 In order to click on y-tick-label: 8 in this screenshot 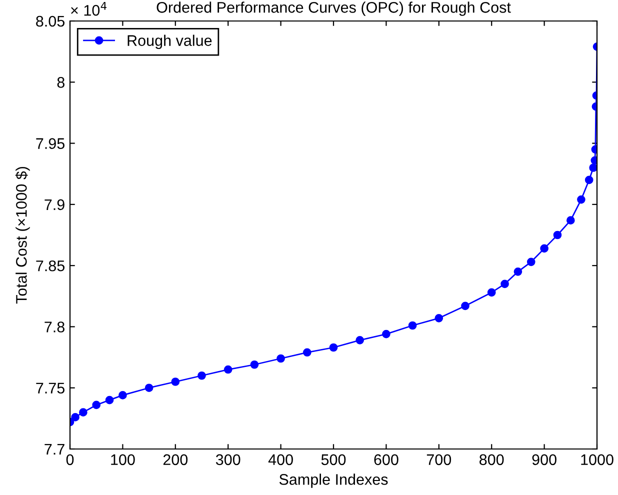, I will do `click(60, 82)`.